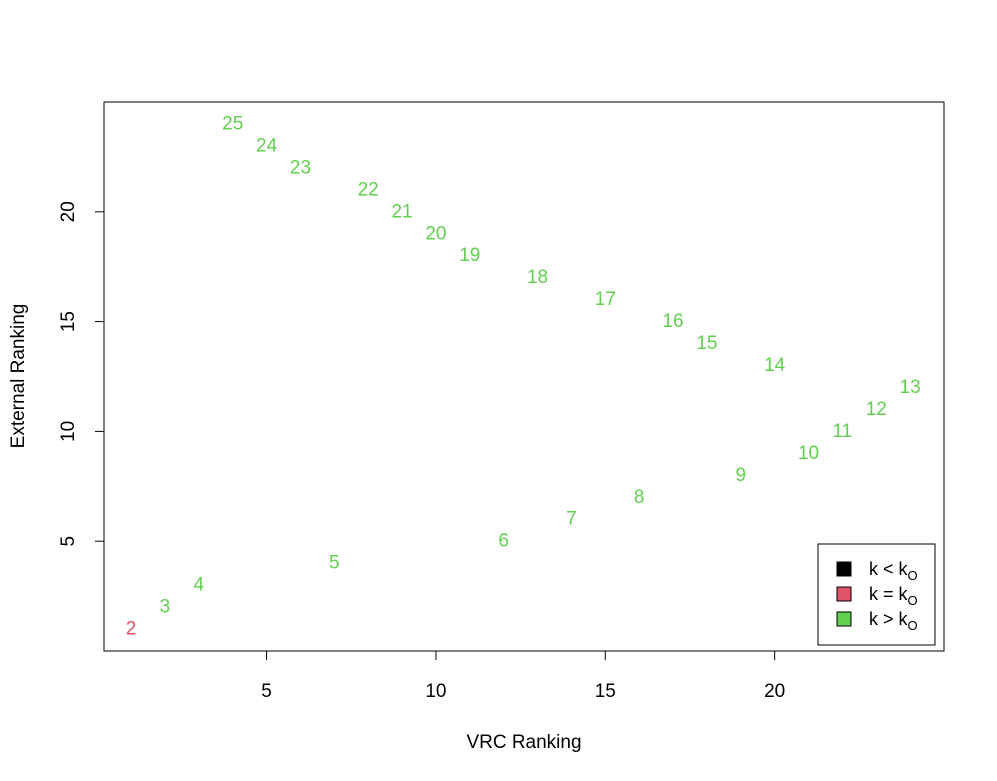 The width and height of the screenshot is (997, 781). I want to click on legend-label: k < kO, so click(893, 571).